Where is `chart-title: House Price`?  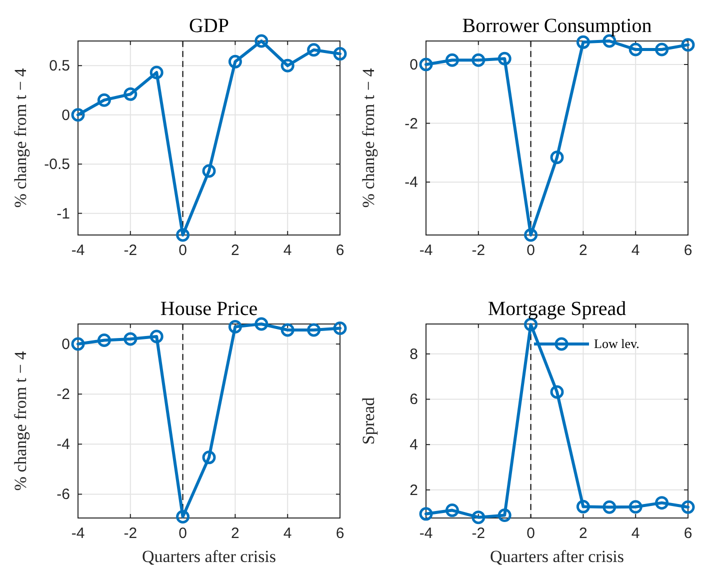
chart-title: House Price is located at coordinates (209, 309).